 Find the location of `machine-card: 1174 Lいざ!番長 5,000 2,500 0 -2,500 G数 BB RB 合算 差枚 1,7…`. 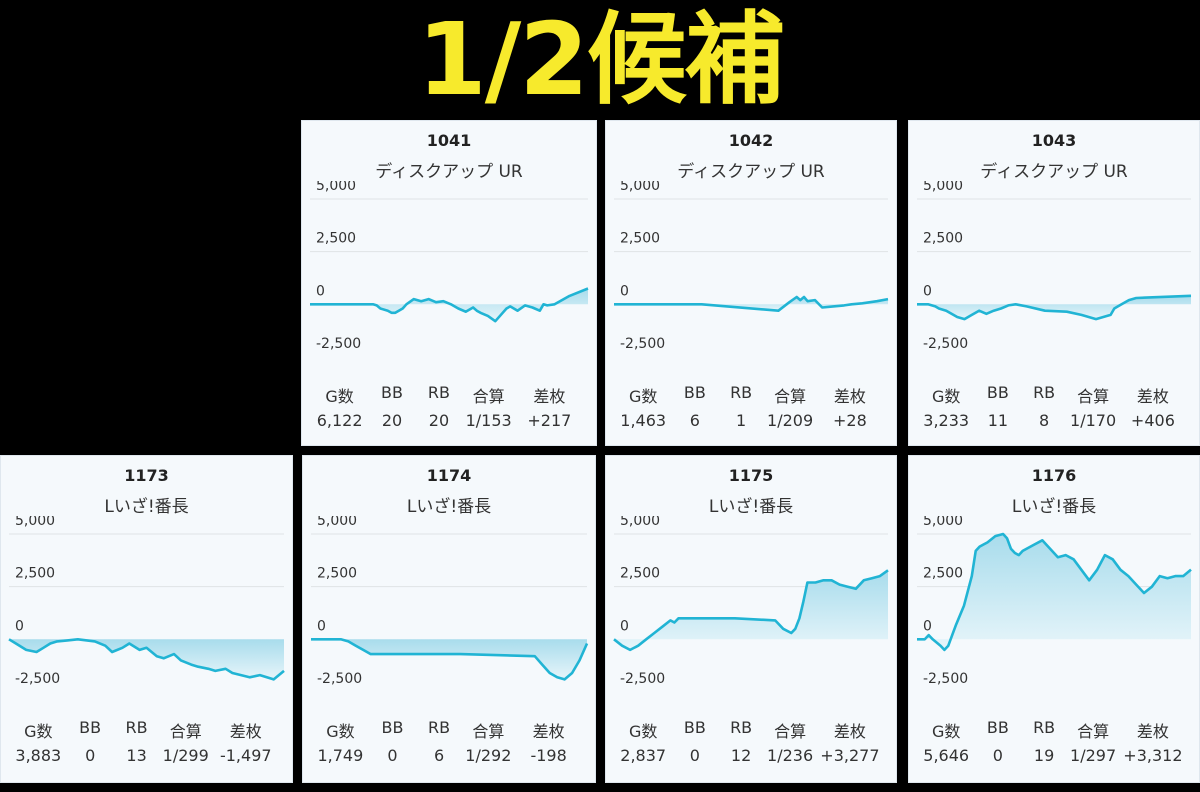

machine-card: 1174 Lいざ!番長 5,000 2,500 0 -2,500 G数 BB RB 合算 差枚 1,7… is located at coordinates (449, 619).